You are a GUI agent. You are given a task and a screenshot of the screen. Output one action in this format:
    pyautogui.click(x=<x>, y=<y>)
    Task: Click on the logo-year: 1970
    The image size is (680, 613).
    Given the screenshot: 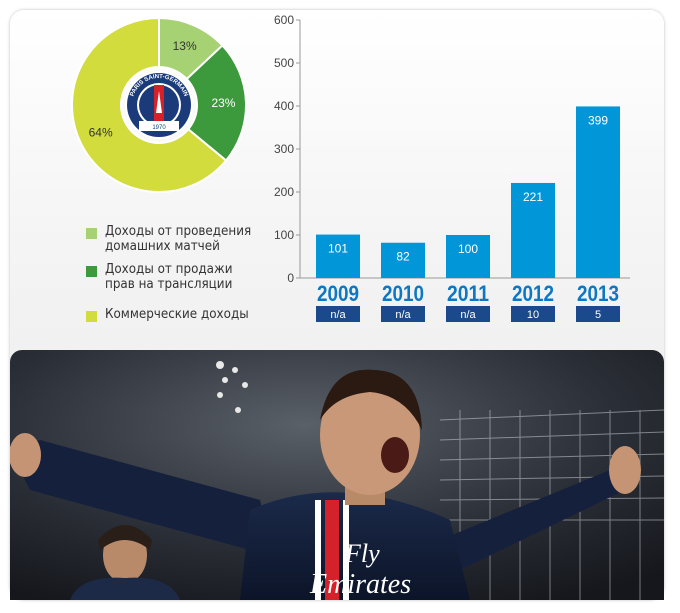 What is the action you would take?
    pyautogui.click(x=159, y=128)
    